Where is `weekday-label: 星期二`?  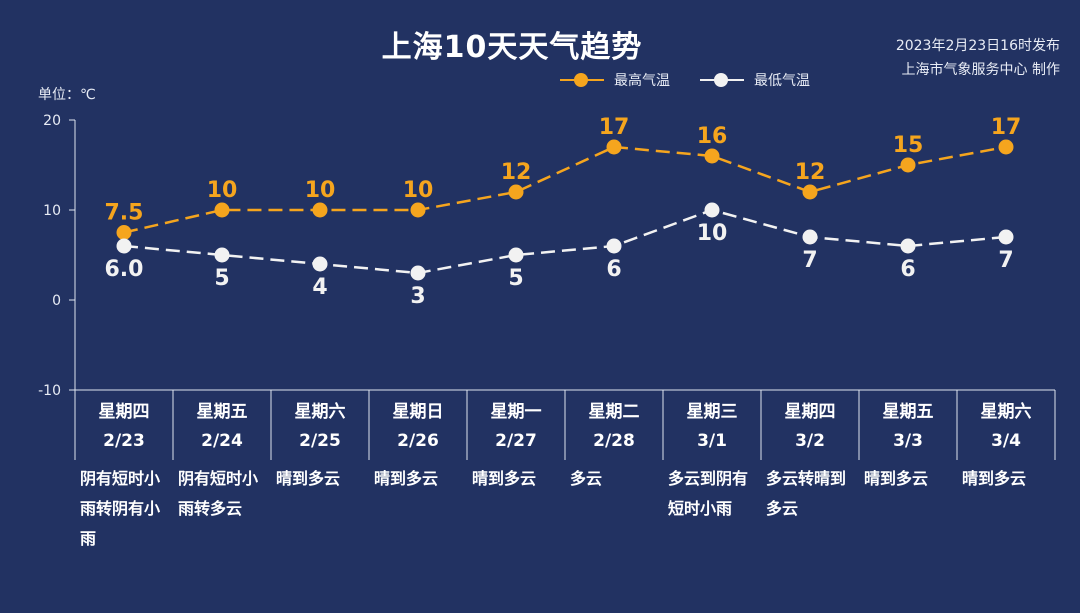 weekday-label: 星期二 is located at coordinates (614, 412).